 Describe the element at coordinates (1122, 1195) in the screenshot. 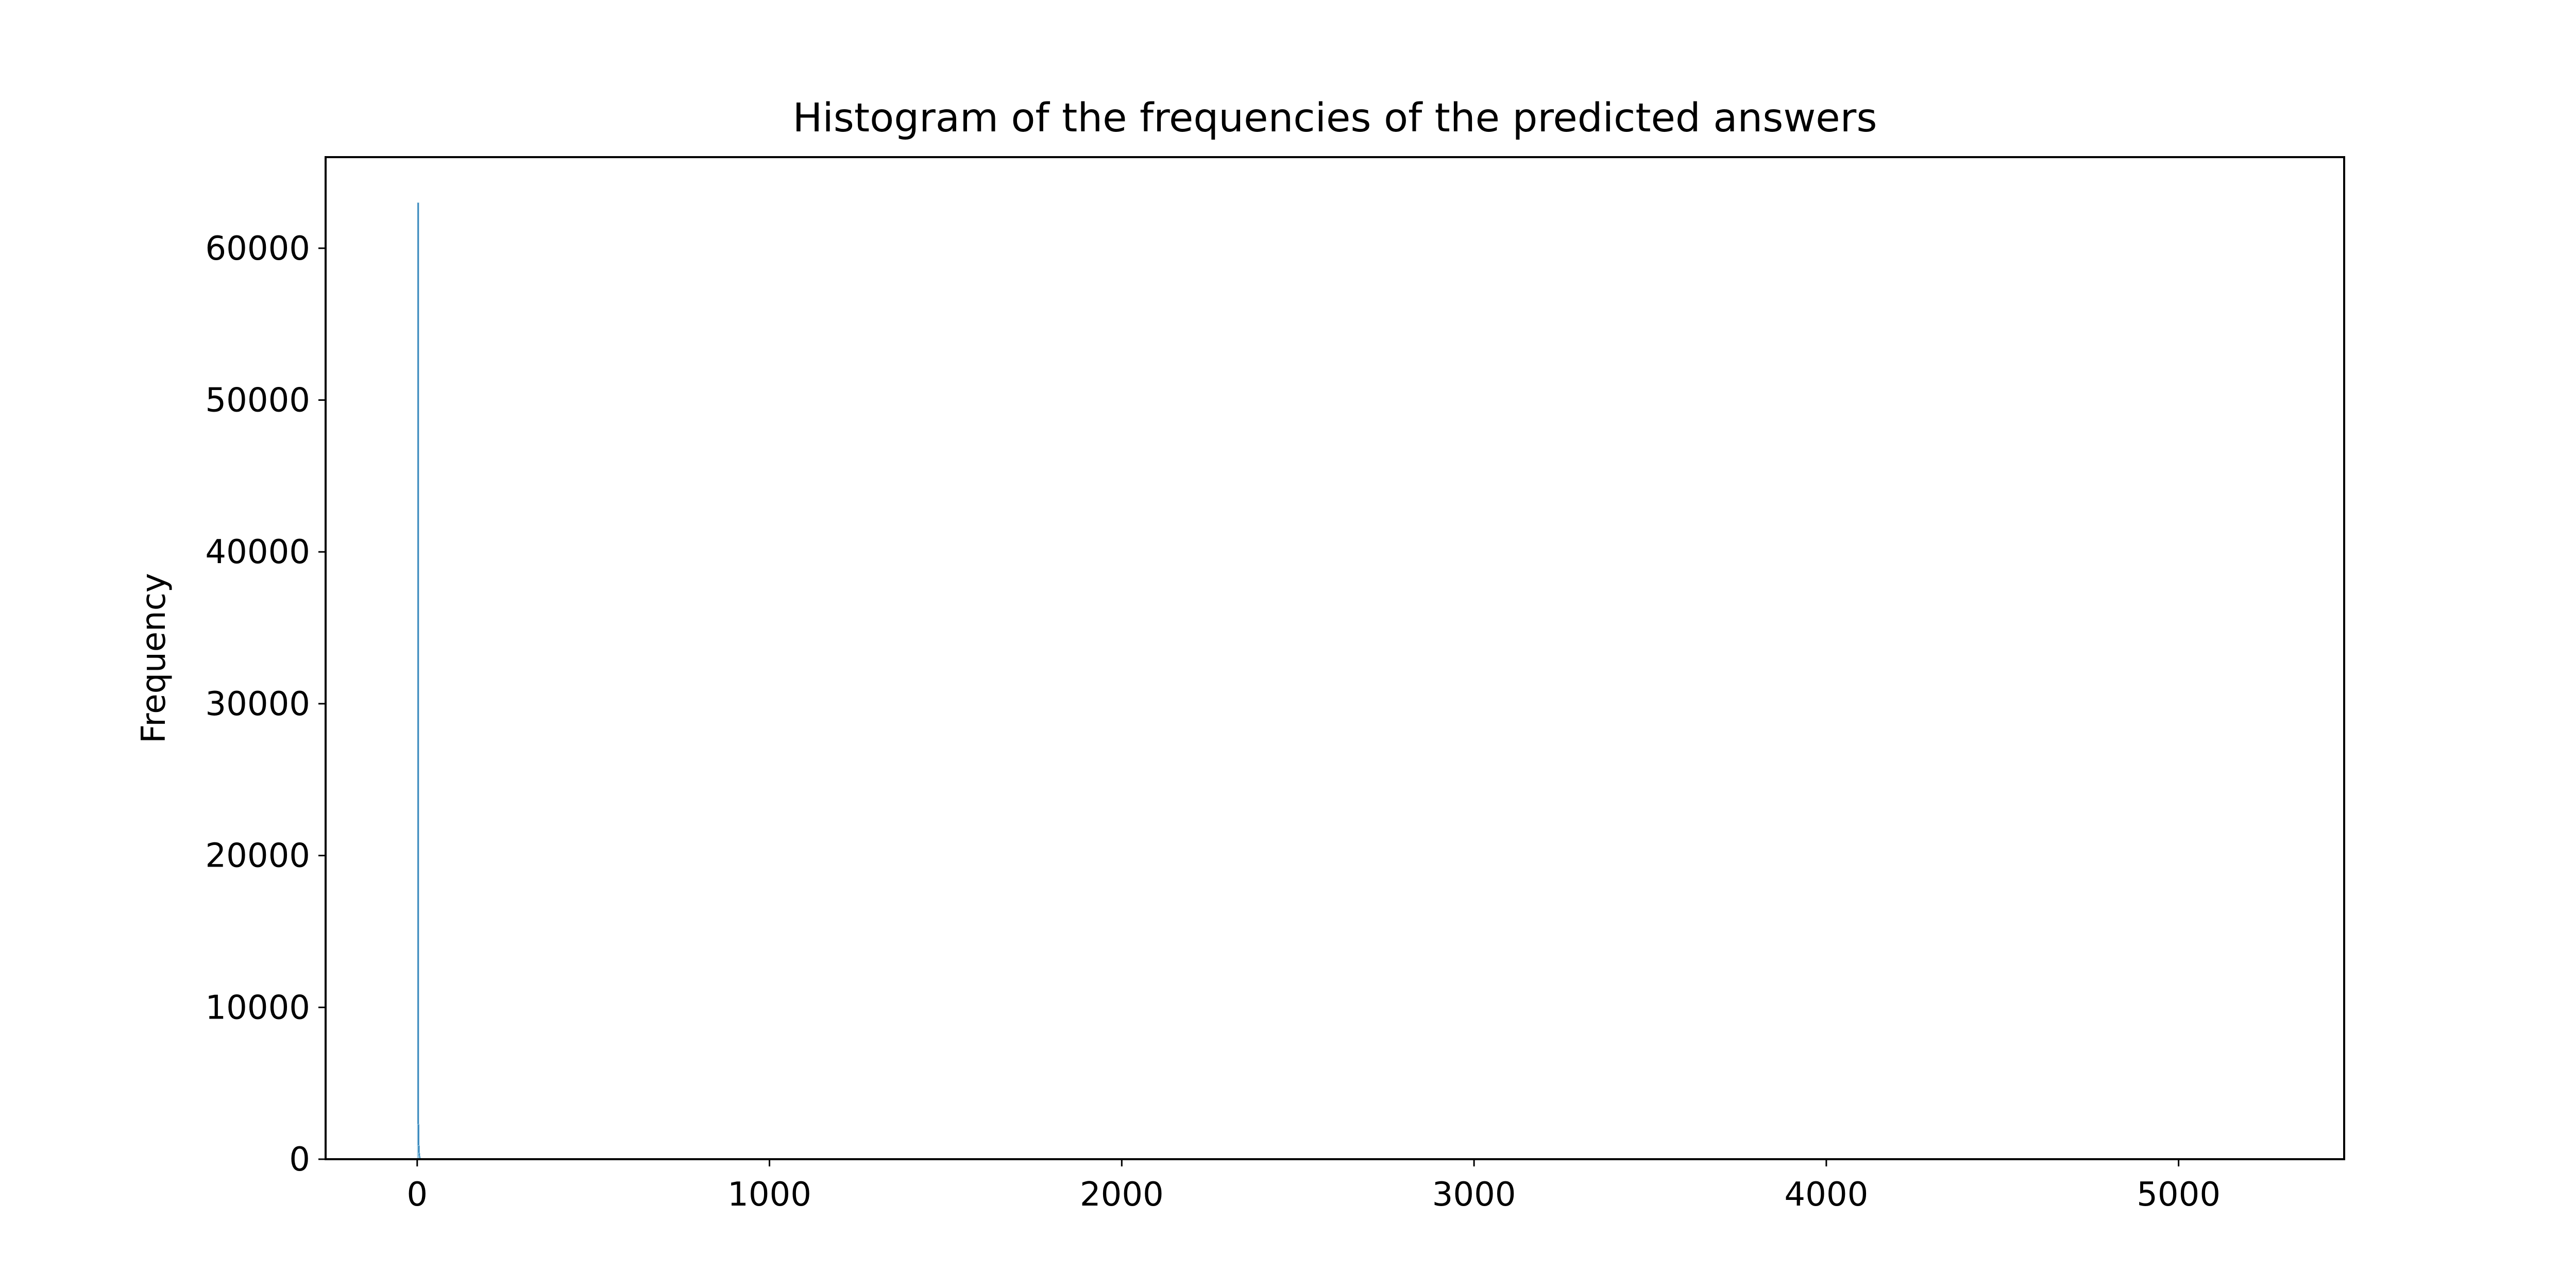

I see `x-tick-label: 2000` at that location.